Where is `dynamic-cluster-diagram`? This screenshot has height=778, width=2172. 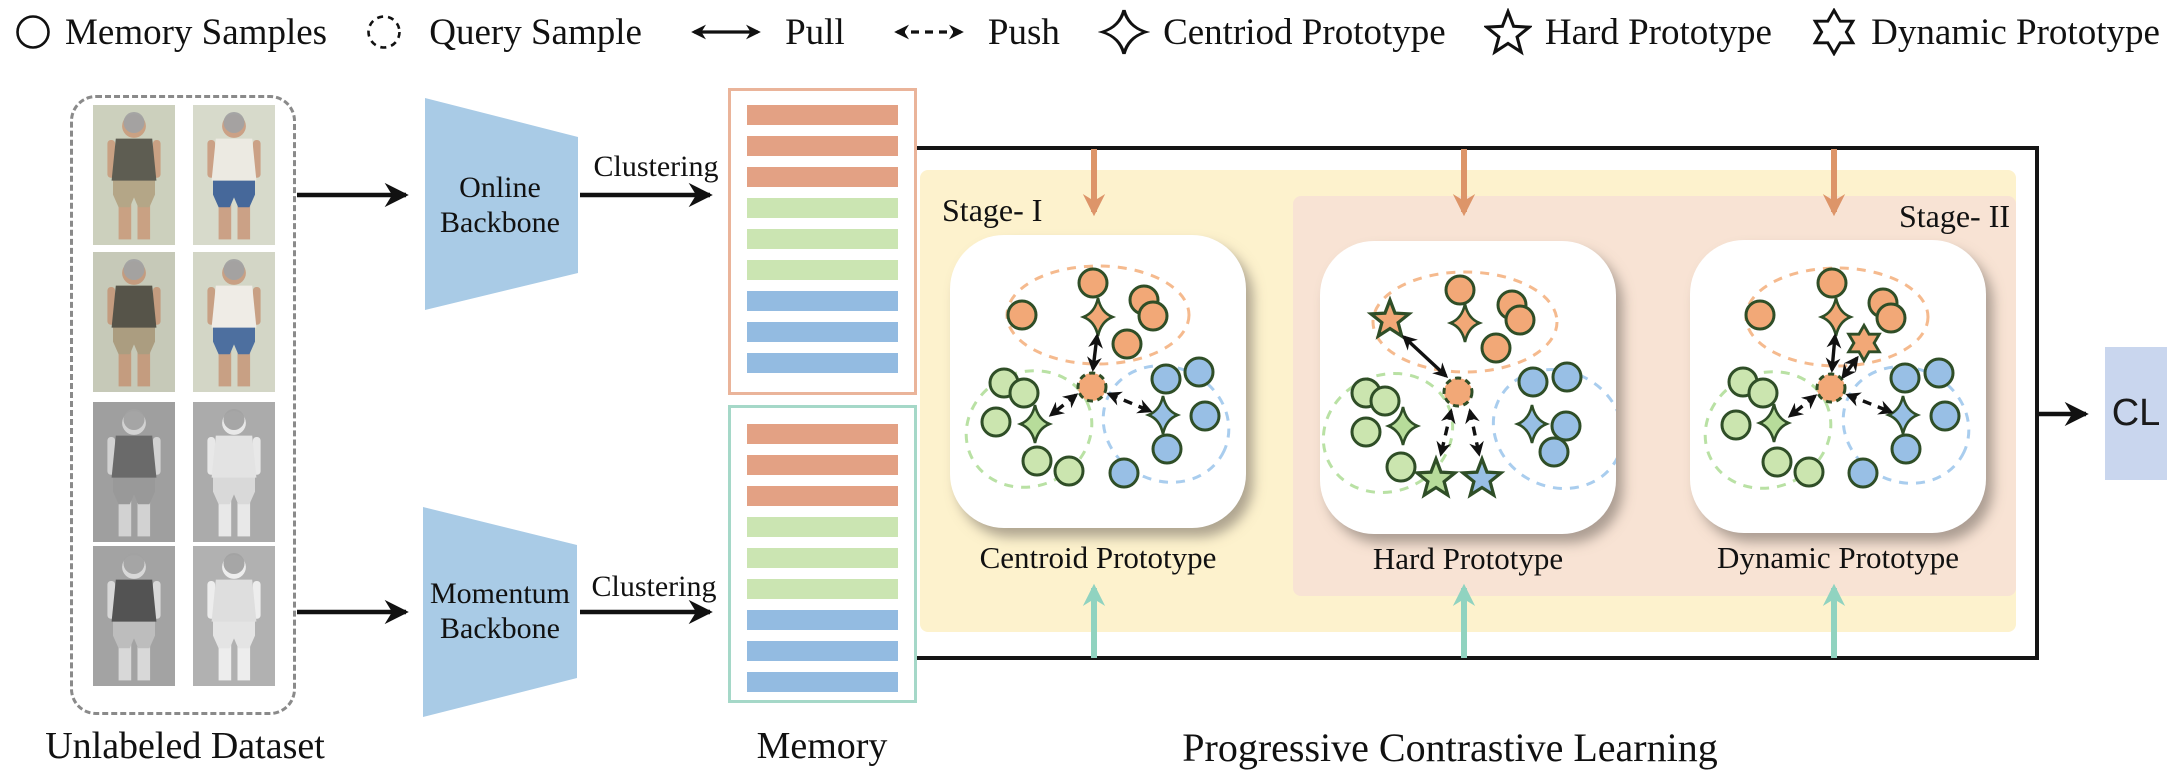 dynamic-cluster-diagram is located at coordinates (1837, 378).